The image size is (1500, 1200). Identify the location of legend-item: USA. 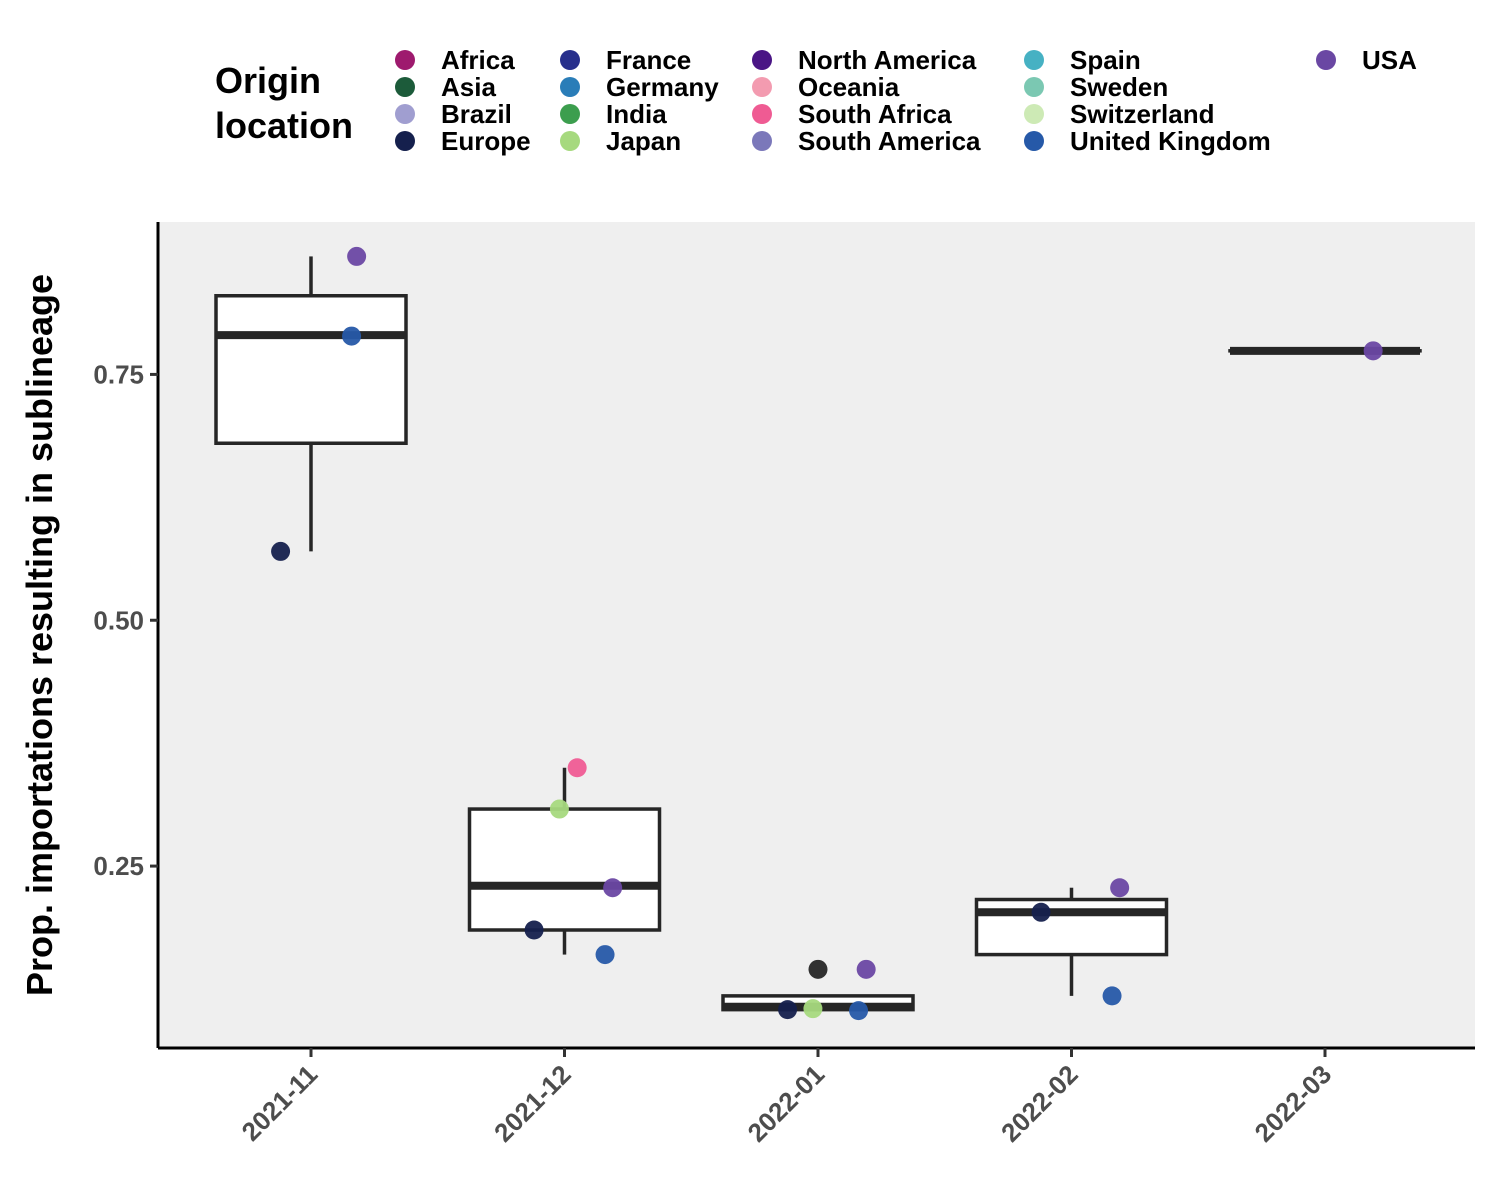
(1366, 60).